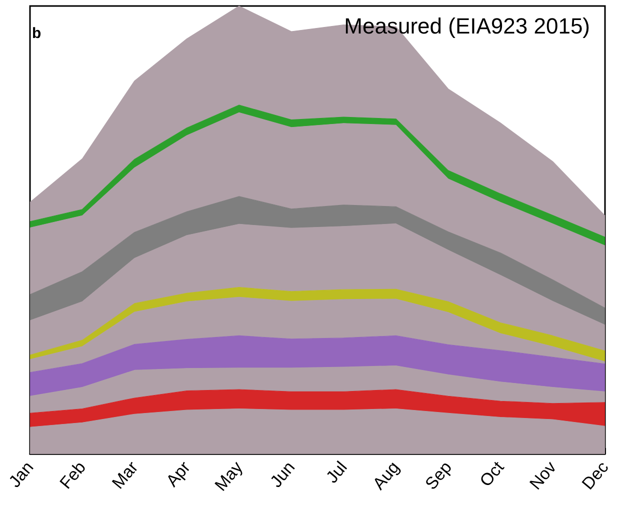  I want to click on x-tick-label: Oct, so click(492, 474).